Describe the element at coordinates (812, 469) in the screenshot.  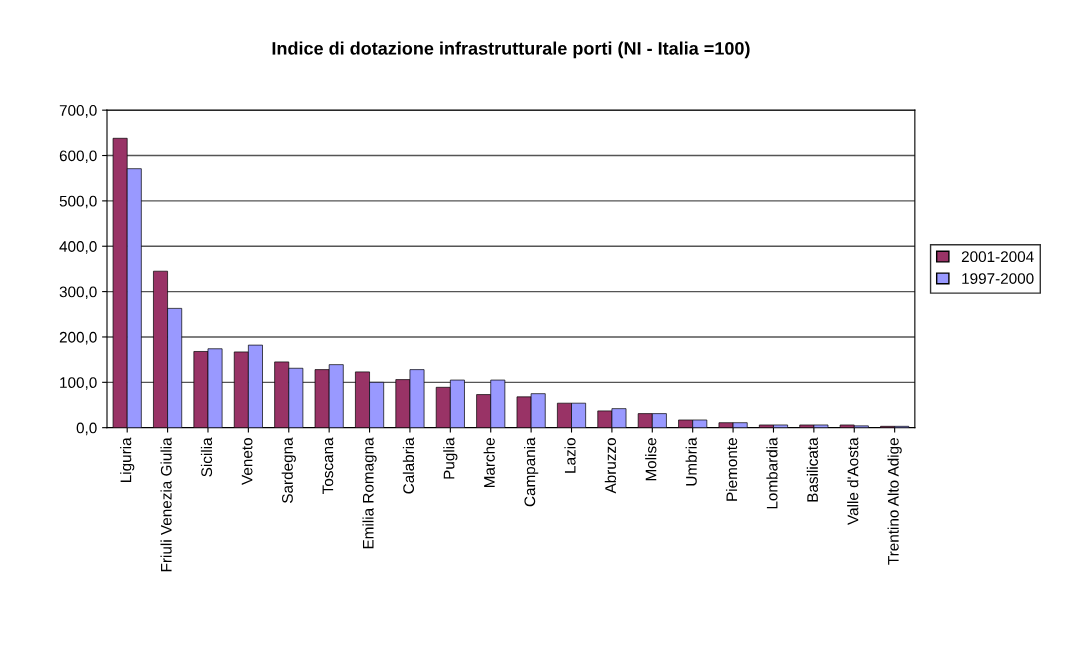
I see `x-tick-label: Basilicata` at that location.